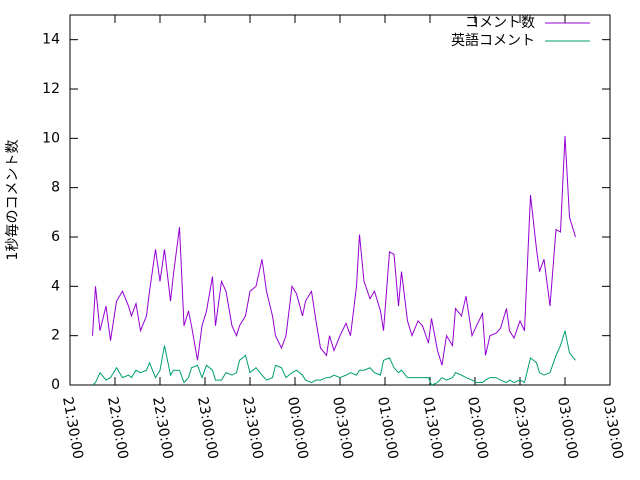  I want to click on x-tick-label: 03:00:00, so click(567, 428).